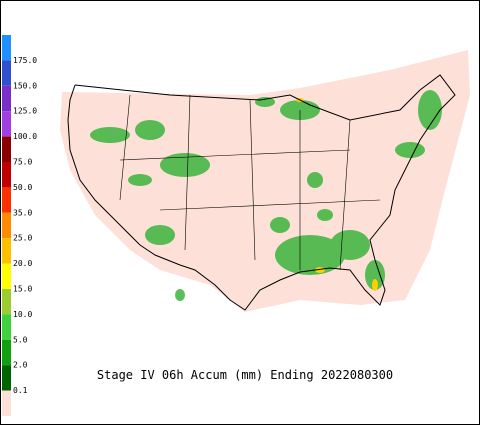 The image size is (480, 425). I want to click on legend-label: 0.1, so click(20, 390).